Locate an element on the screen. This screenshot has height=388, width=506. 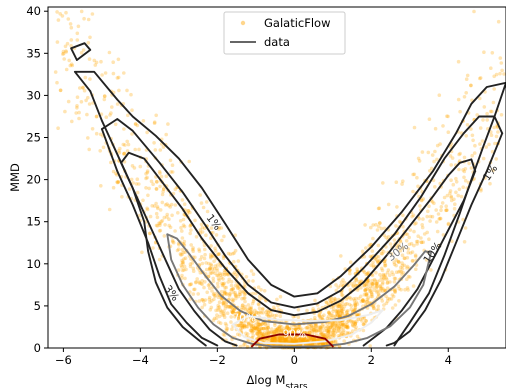
x-tick-label: 4 is located at coordinates (448, 360).